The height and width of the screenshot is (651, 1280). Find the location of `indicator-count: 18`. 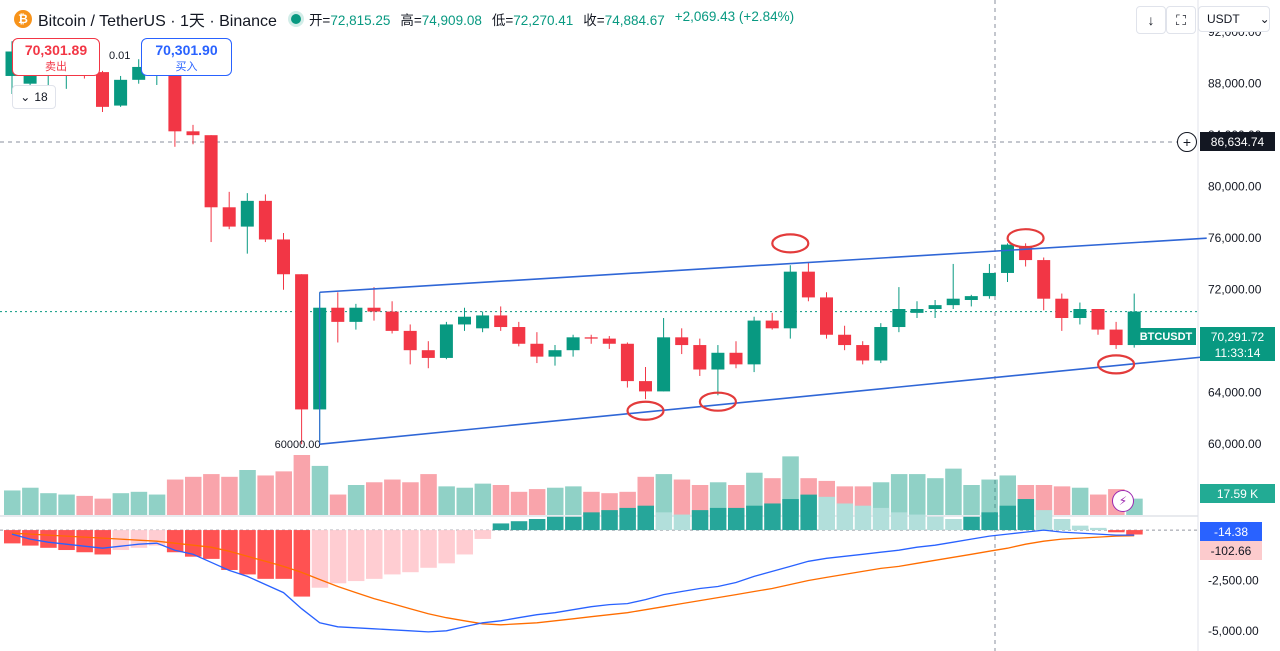

indicator-count: 18 is located at coordinates (41, 97).